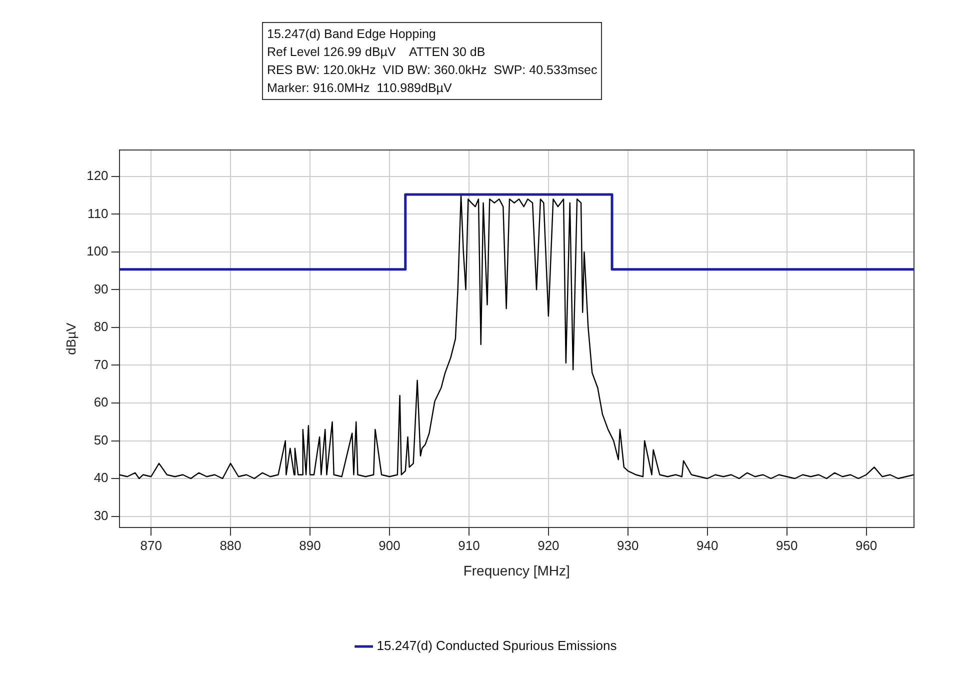 The image size is (954, 675). I want to click on x-tick-label: 910, so click(469, 545).